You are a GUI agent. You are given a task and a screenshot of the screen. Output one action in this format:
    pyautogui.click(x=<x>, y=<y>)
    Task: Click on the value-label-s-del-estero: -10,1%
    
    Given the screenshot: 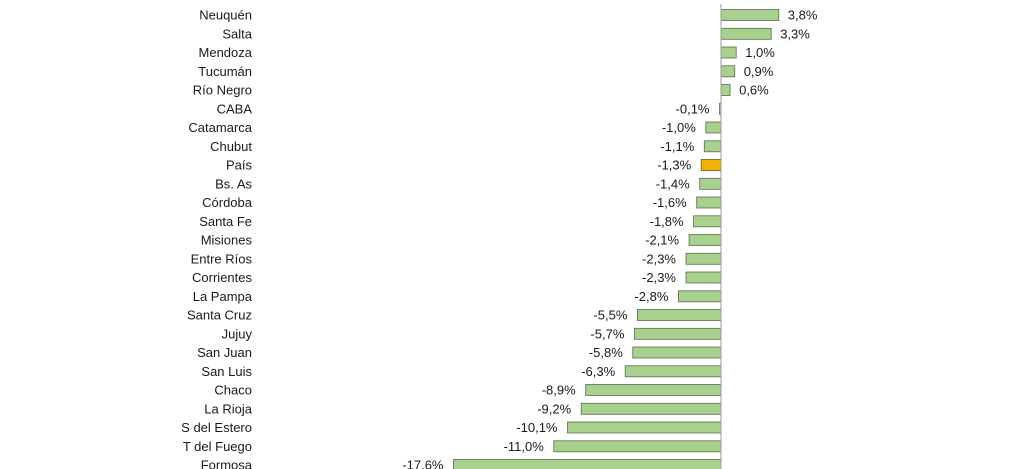 What is the action you would take?
    pyautogui.click(x=537, y=427)
    